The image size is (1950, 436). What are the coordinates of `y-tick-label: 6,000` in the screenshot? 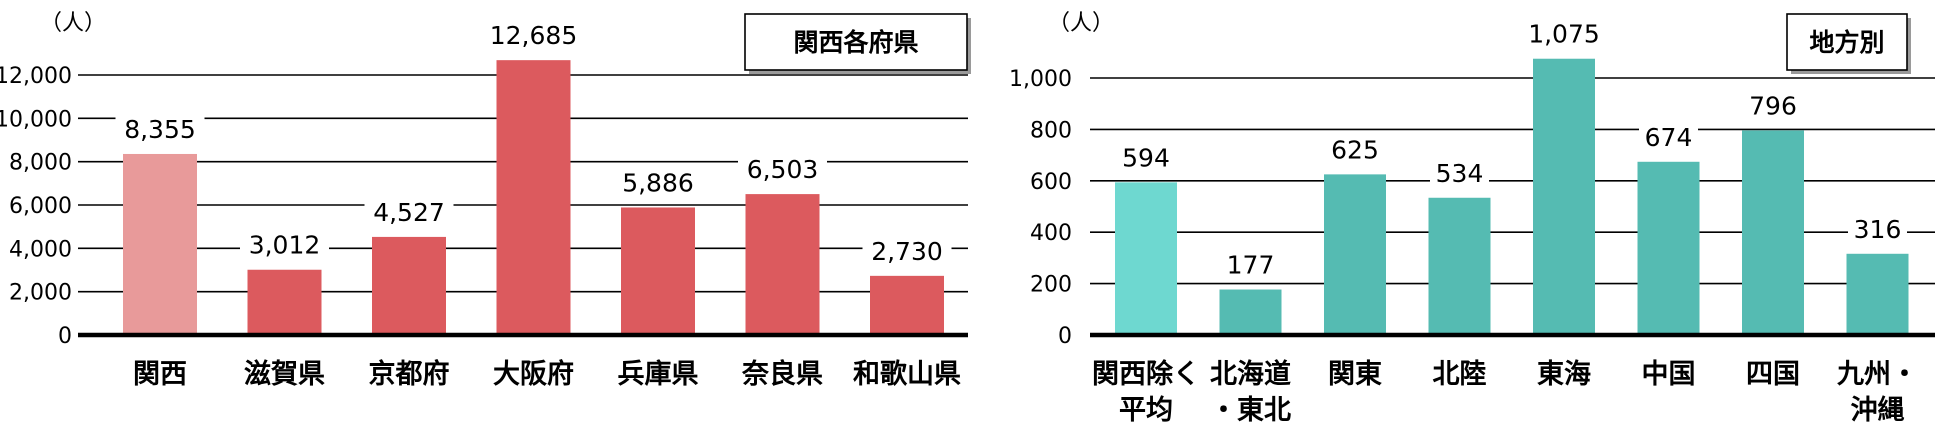 It's located at (40, 206).